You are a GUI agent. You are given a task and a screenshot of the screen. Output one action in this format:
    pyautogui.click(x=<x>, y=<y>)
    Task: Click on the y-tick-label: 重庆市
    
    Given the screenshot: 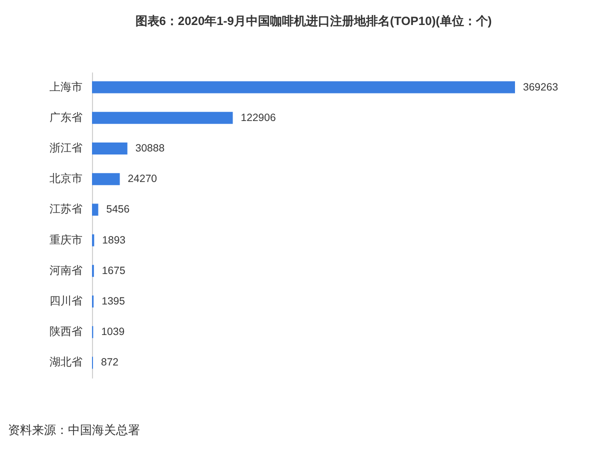 What is the action you would take?
    pyautogui.click(x=66, y=239)
    